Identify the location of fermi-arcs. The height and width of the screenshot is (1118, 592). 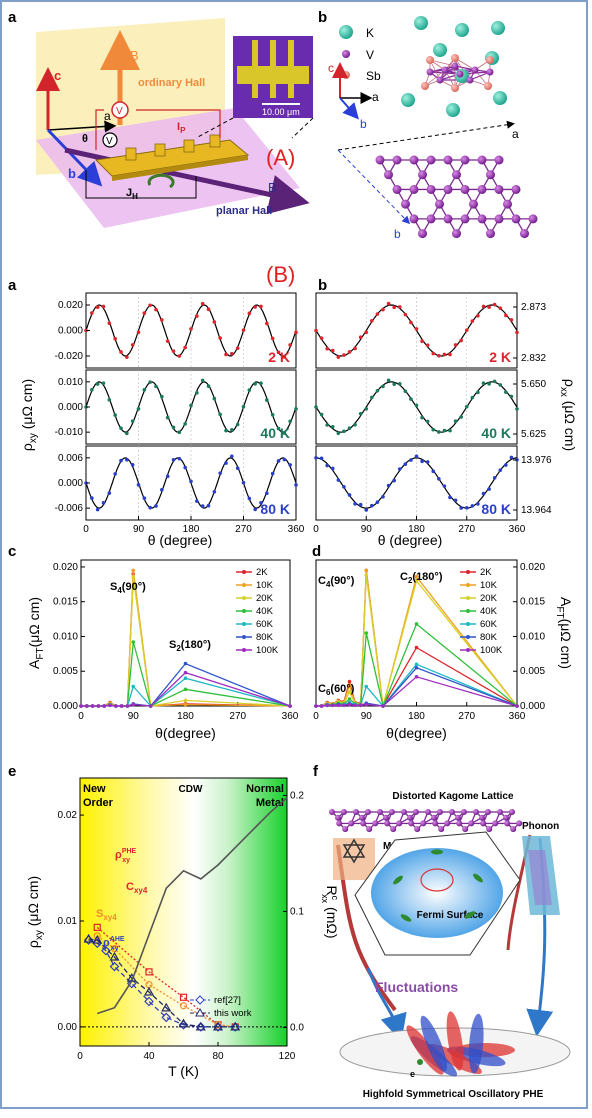
(438, 885).